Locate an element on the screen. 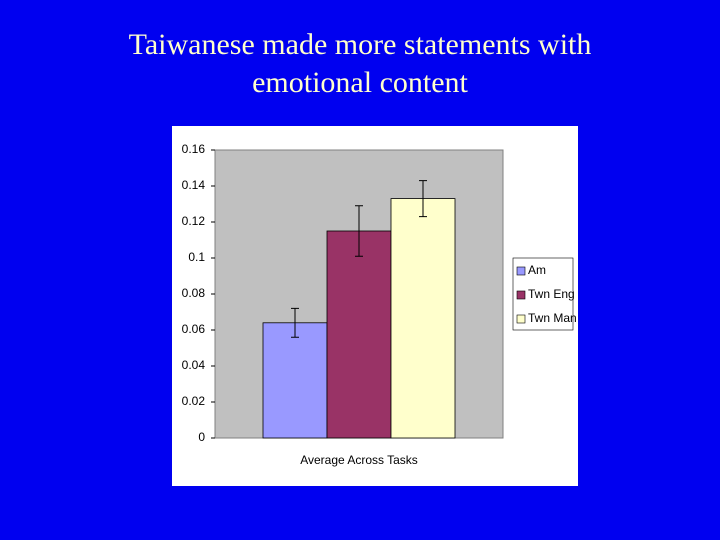  y-tick-label: 0.1 is located at coordinates (196, 257).